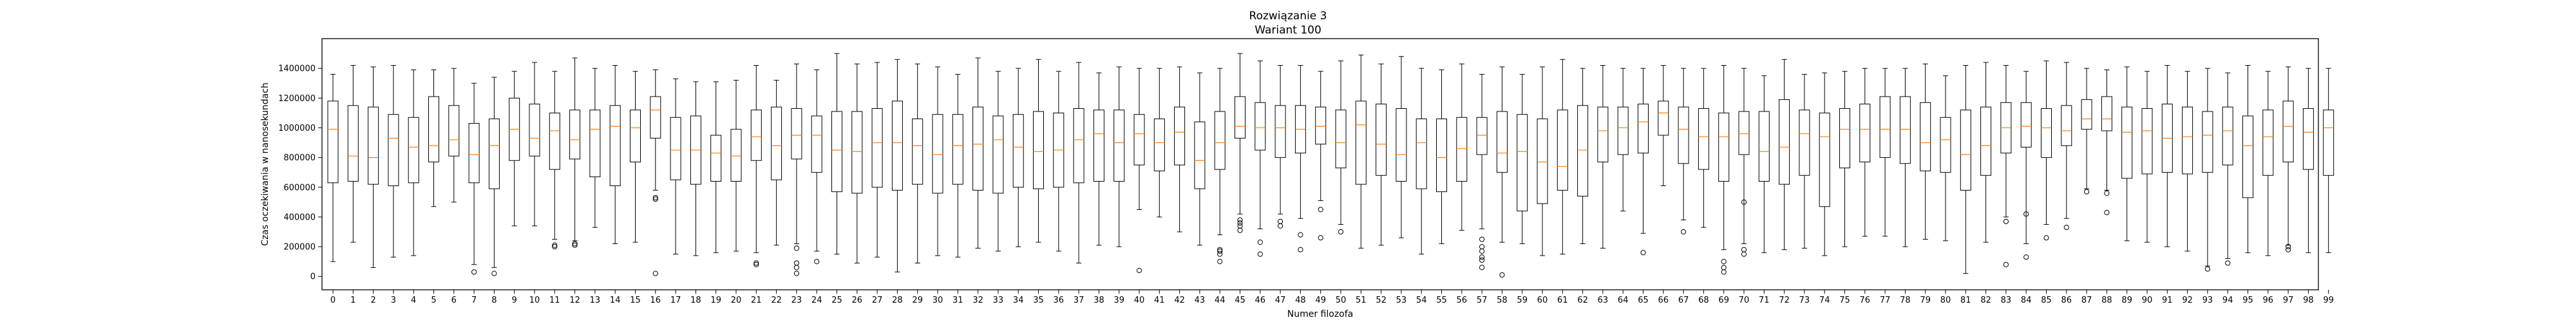 The image size is (2576, 322). Describe the element at coordinates (756, 301) in the screenshot. I see `x-tick-label: 21` at that location.